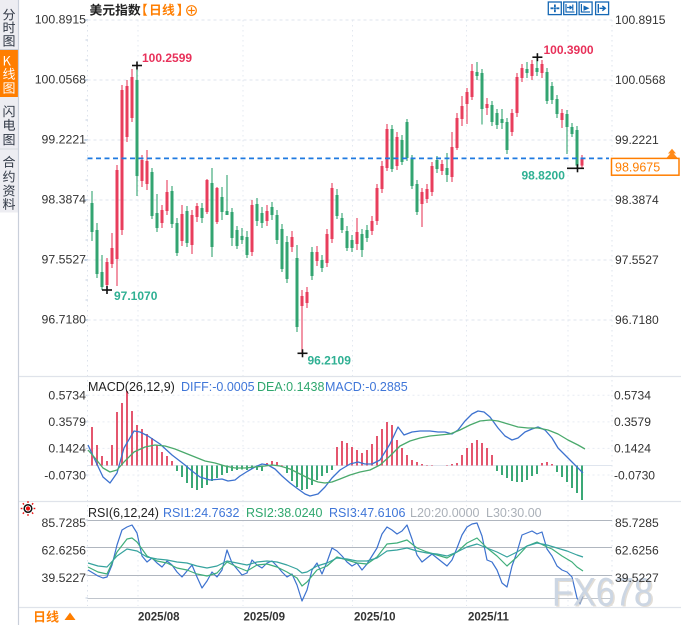 This screenshot has height=625, width=681. What do you see at coordinates (445, 513) in the screenshot?
I see `svg-text: L20:20.0000` at bounding box center [445, 513].